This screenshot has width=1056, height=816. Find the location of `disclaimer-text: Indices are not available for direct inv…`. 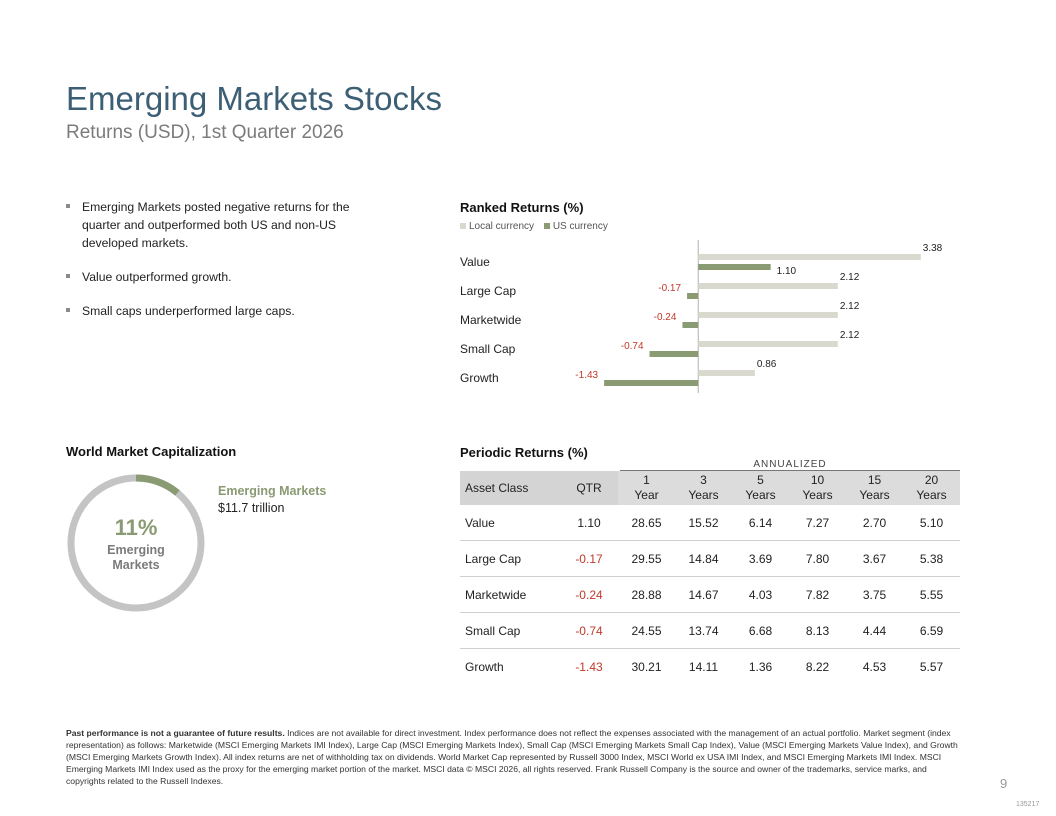

disclaimer-text: Indices are not available for direct inv… is located at coordinates (512, 757).